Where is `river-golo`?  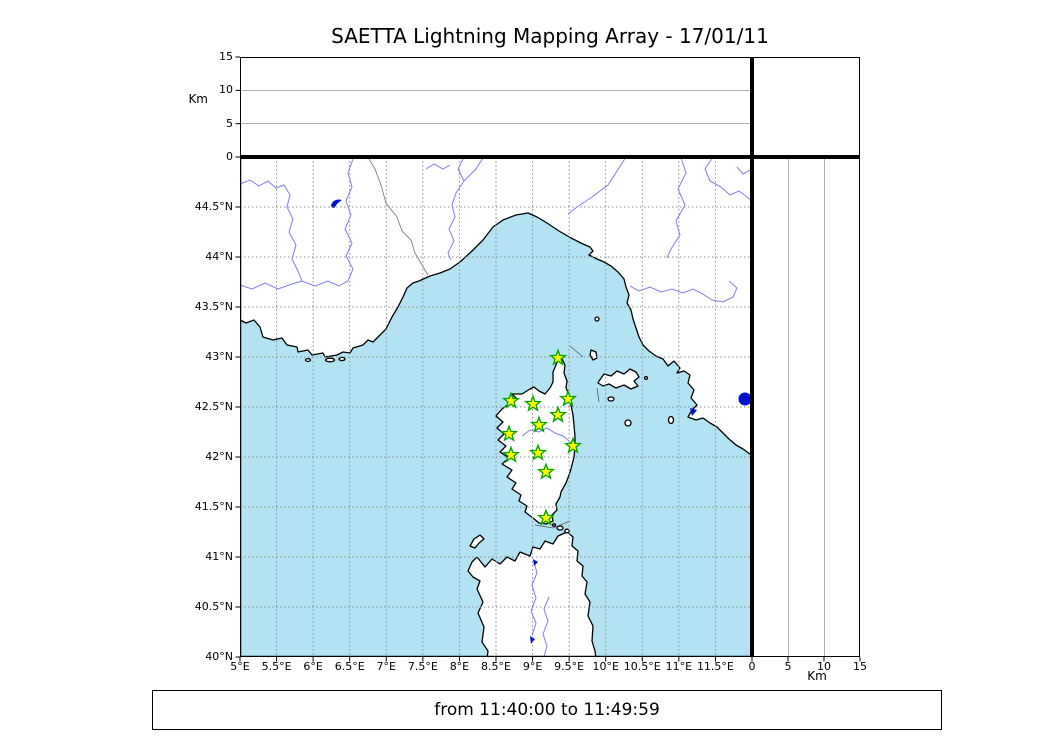
river-golo is located at coordinates (548, 437).